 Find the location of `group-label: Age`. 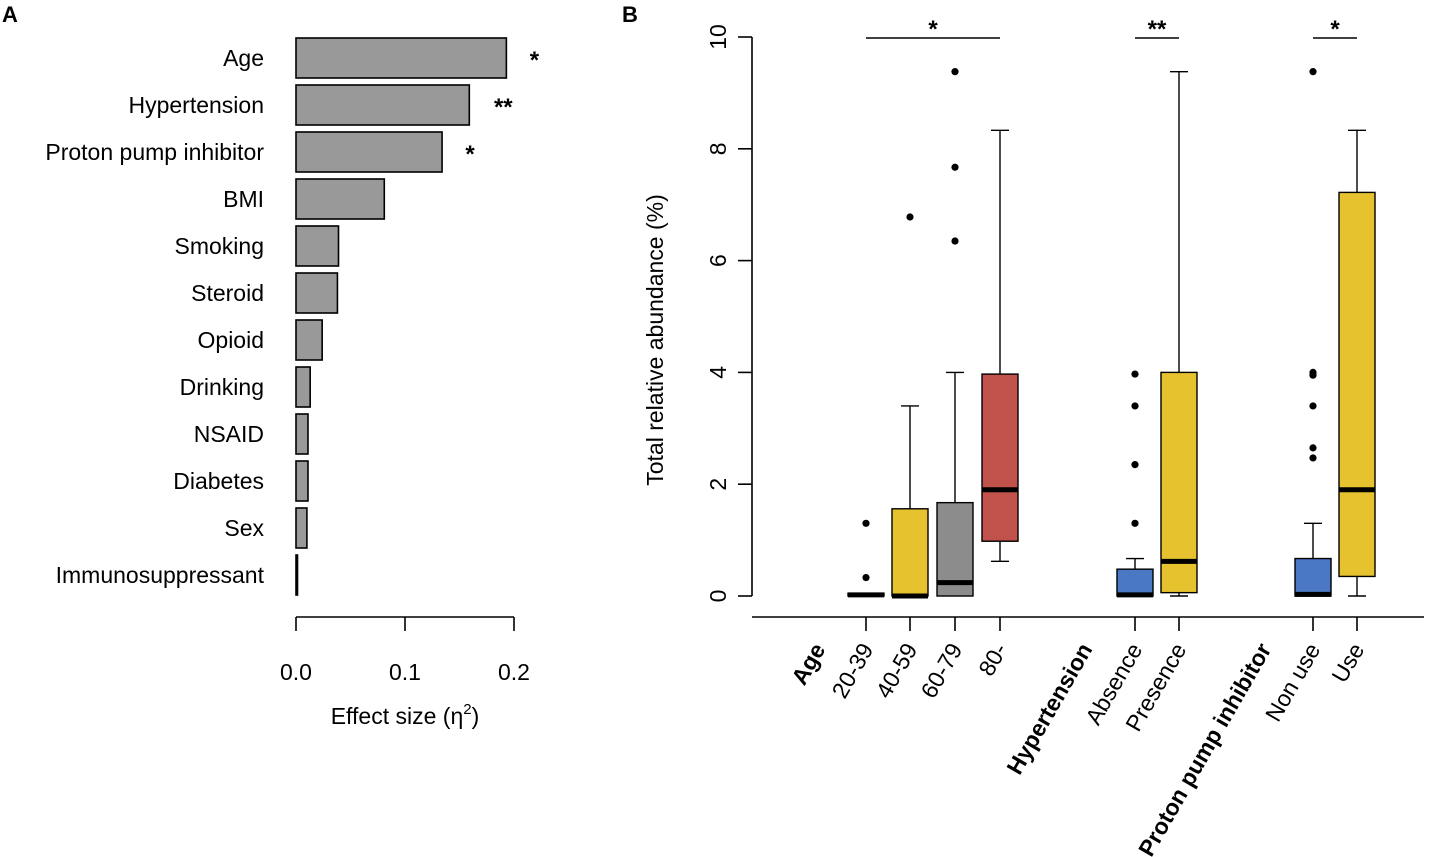

group-label: Age is located at coordinates (808, 664).